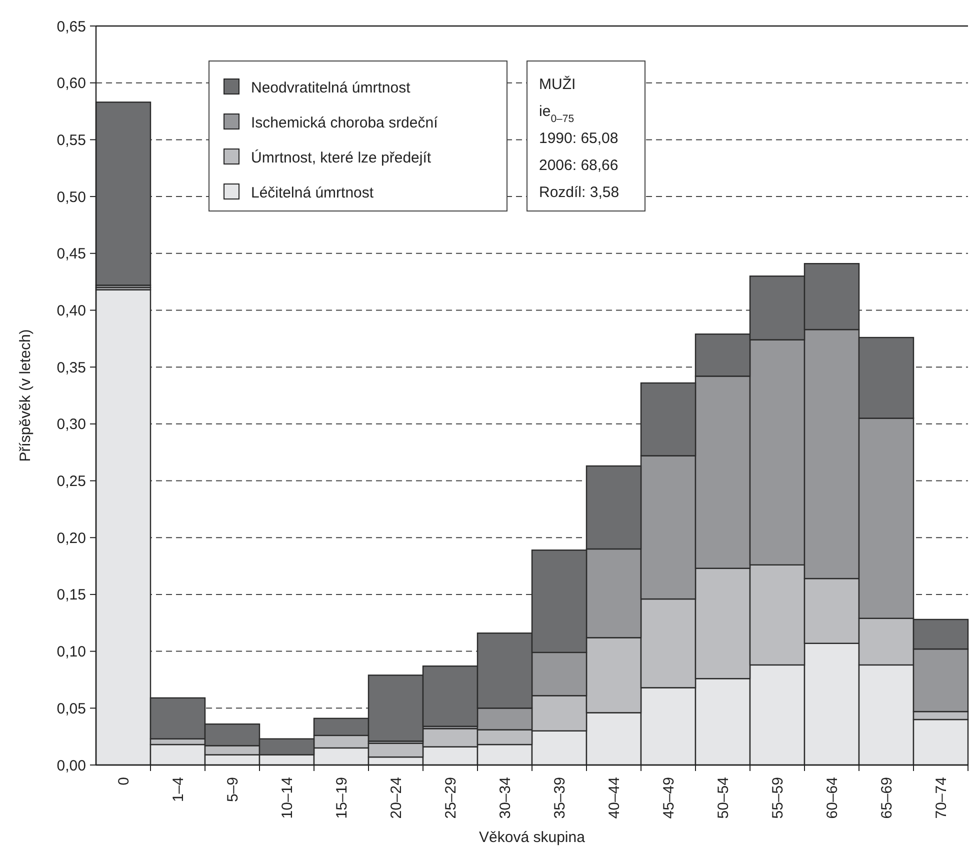 Image resolution: width=980 pixels, height=856 pixels. I want to click on y-axis-title: Příspěvěk (v letech), so click(25, 395).